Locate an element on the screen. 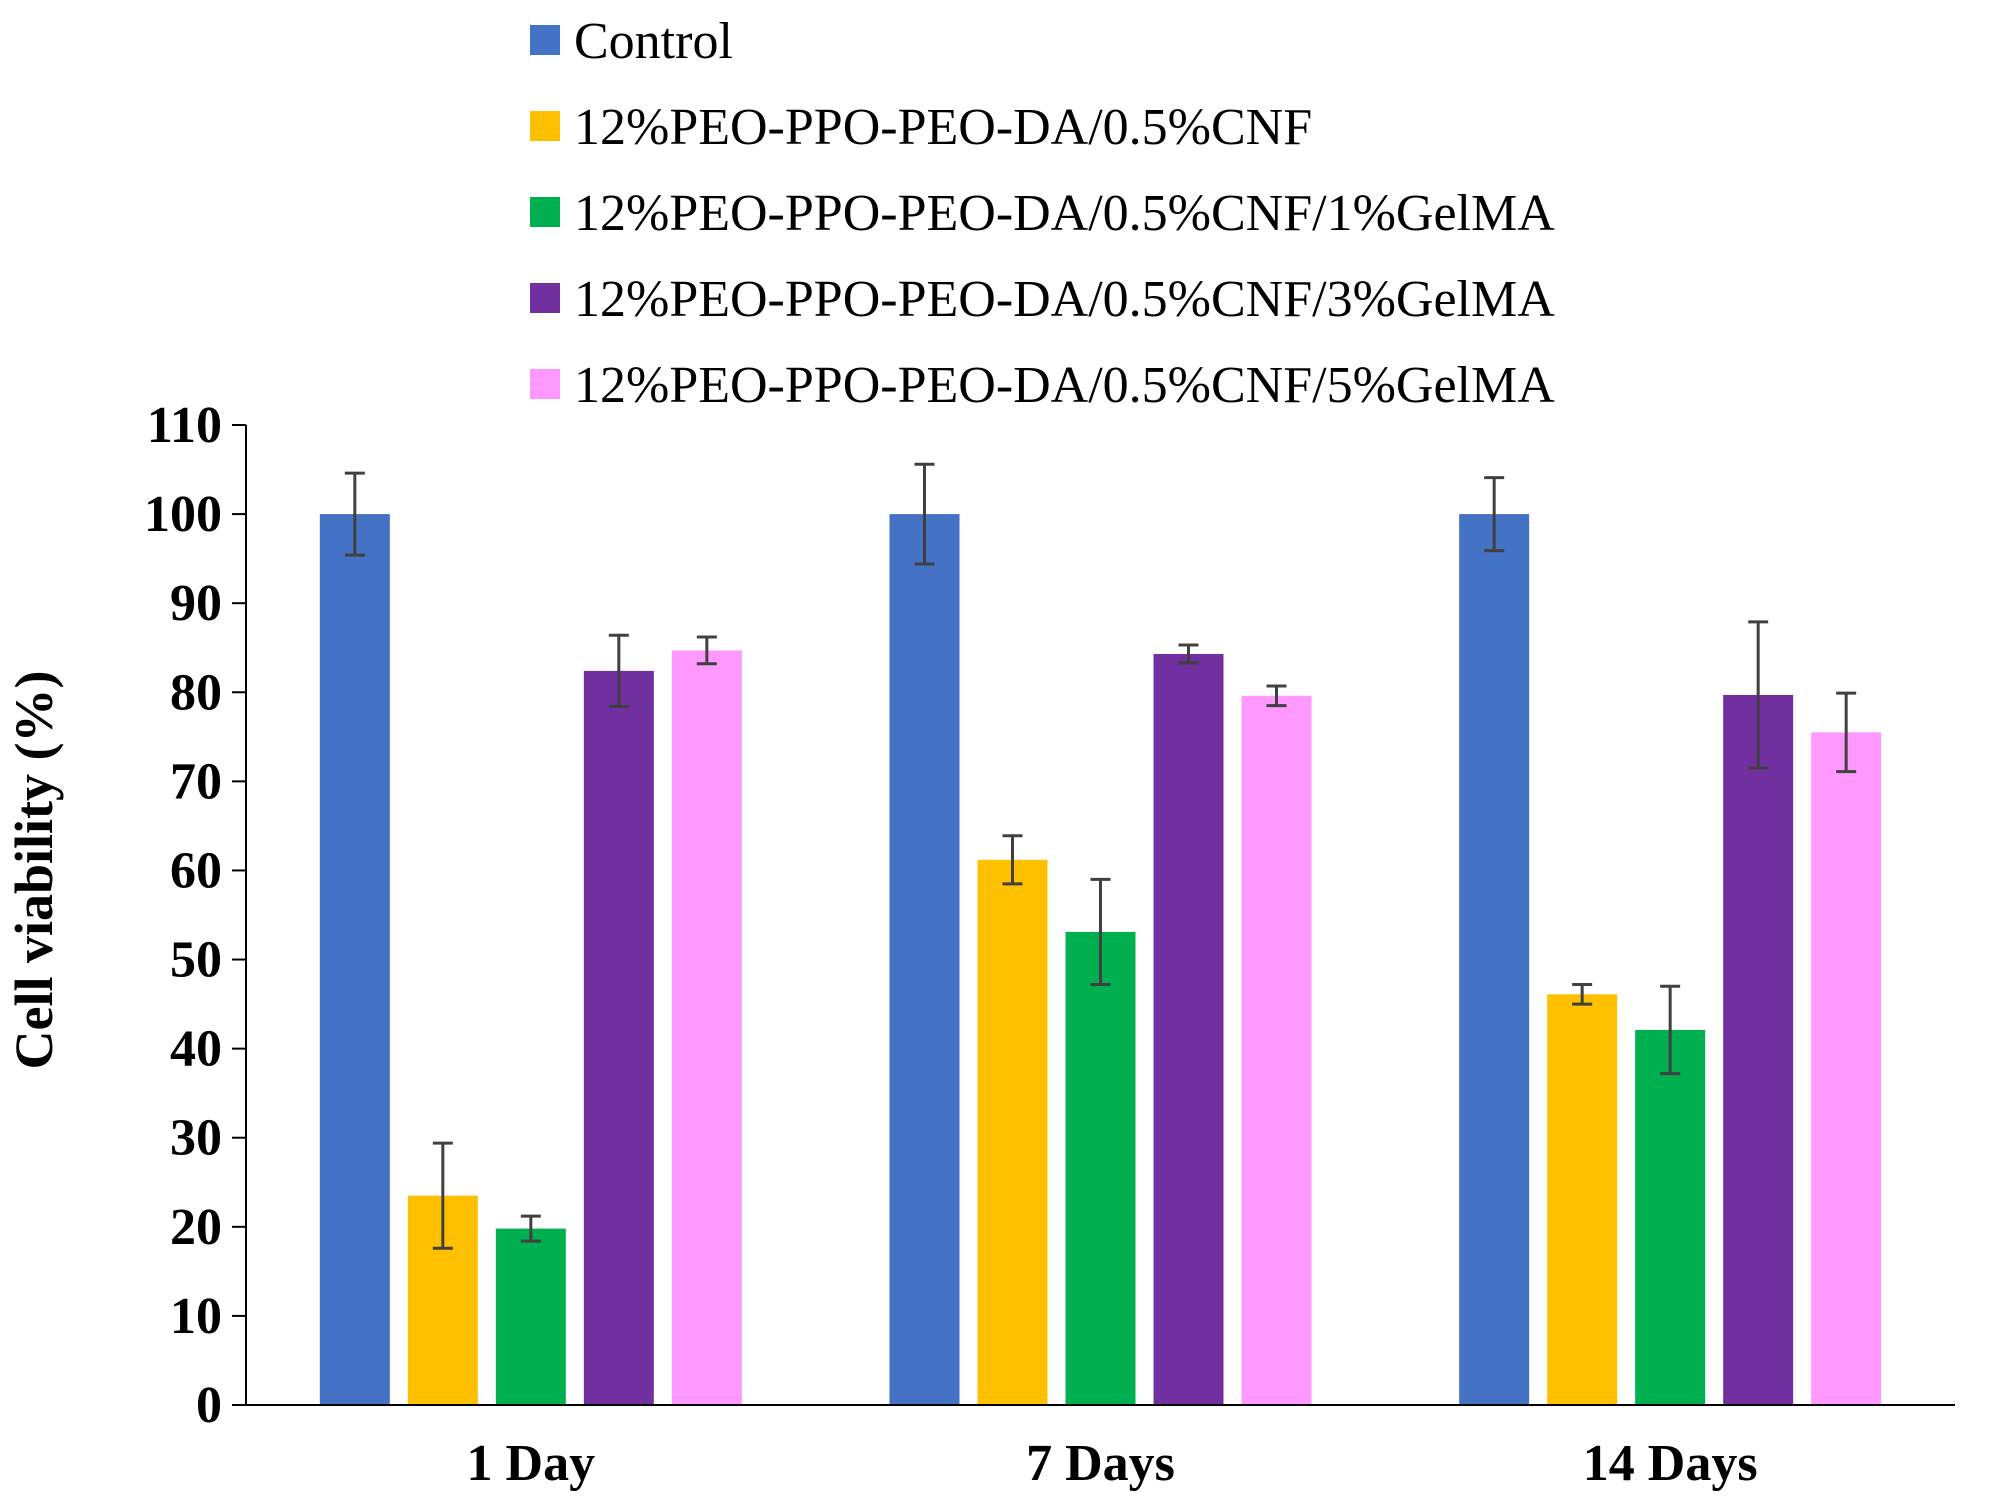 This screenshot has height=1510, width=1990. y-tick-label: 30 is located at coordinates (196, 1138).